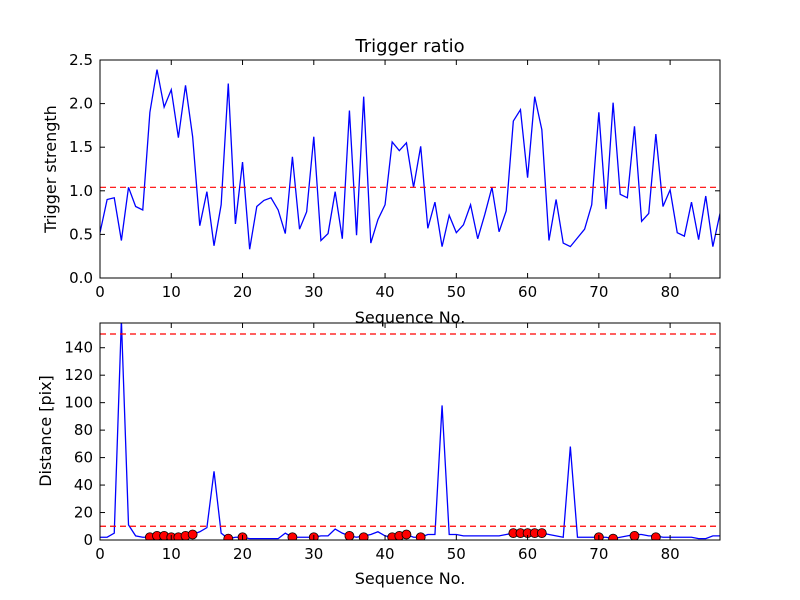  What do you see at coordinates (83, 513) in the screenshot?
I see `y-tick-label: 20` at bounding box center [83, 513].